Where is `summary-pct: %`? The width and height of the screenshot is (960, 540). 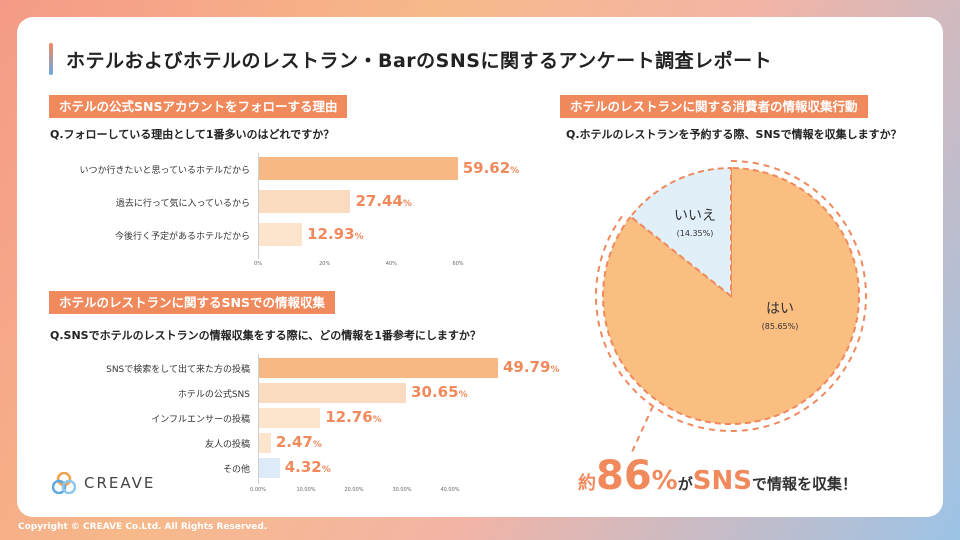 summary-pct: % is located at coordinates (664, 481).